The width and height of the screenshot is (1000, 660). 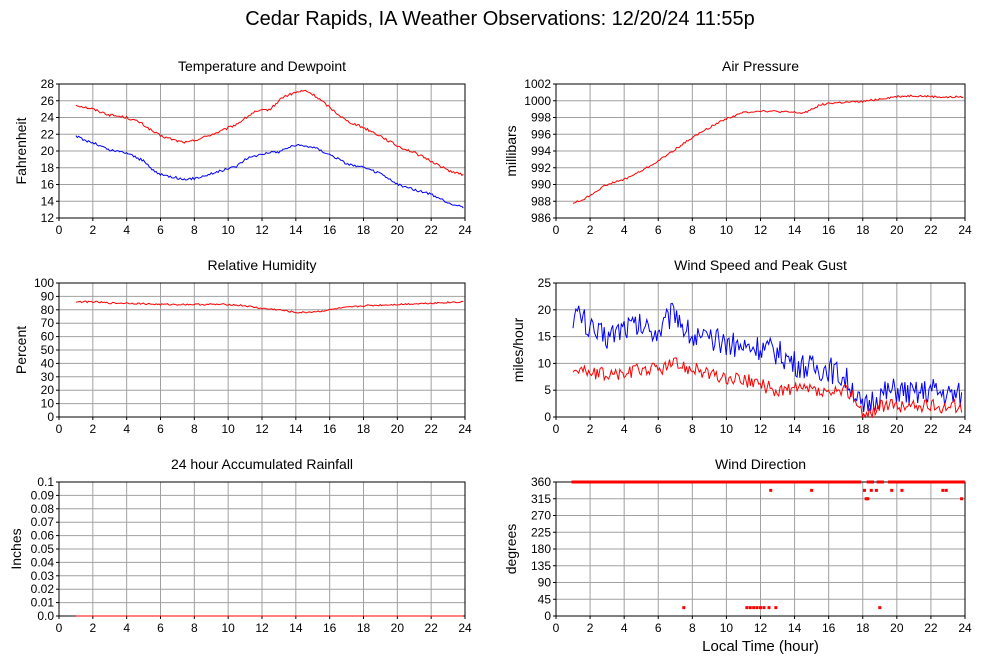 I want to click on y-tick-label: 270, so click(x=541, y=516).